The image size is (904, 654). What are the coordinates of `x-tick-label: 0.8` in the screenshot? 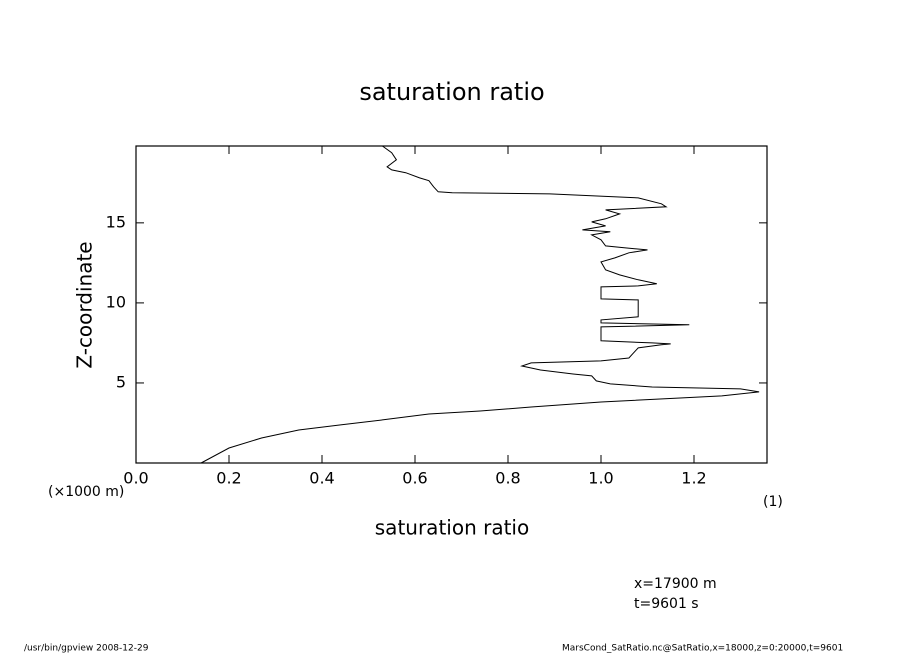 It's located at (507, 478).